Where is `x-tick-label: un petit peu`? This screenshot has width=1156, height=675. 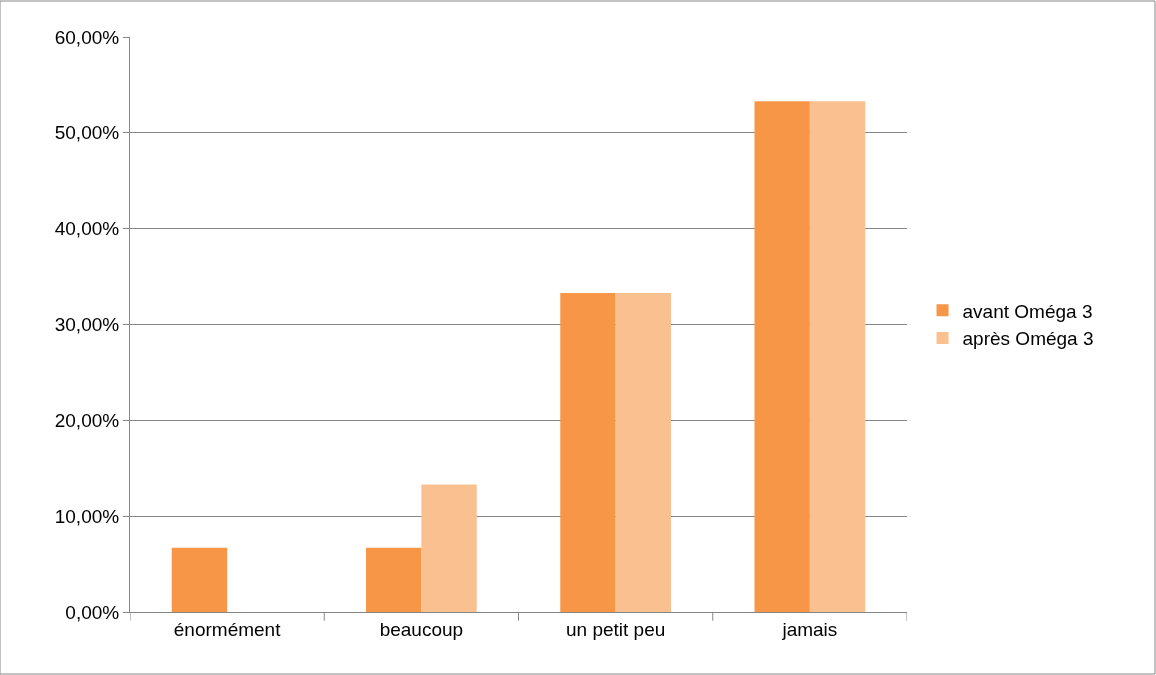
x-tick-label: un petit peu is located at coordinates (615, 629).